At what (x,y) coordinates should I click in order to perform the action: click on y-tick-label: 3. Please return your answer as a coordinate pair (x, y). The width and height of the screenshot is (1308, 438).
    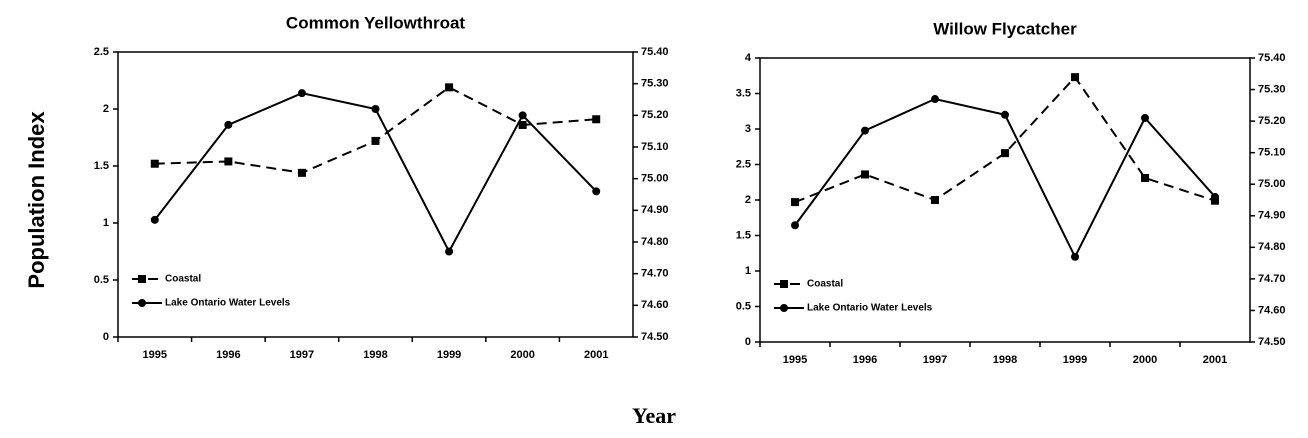
    Looking at the image, I should click on (748, 129).